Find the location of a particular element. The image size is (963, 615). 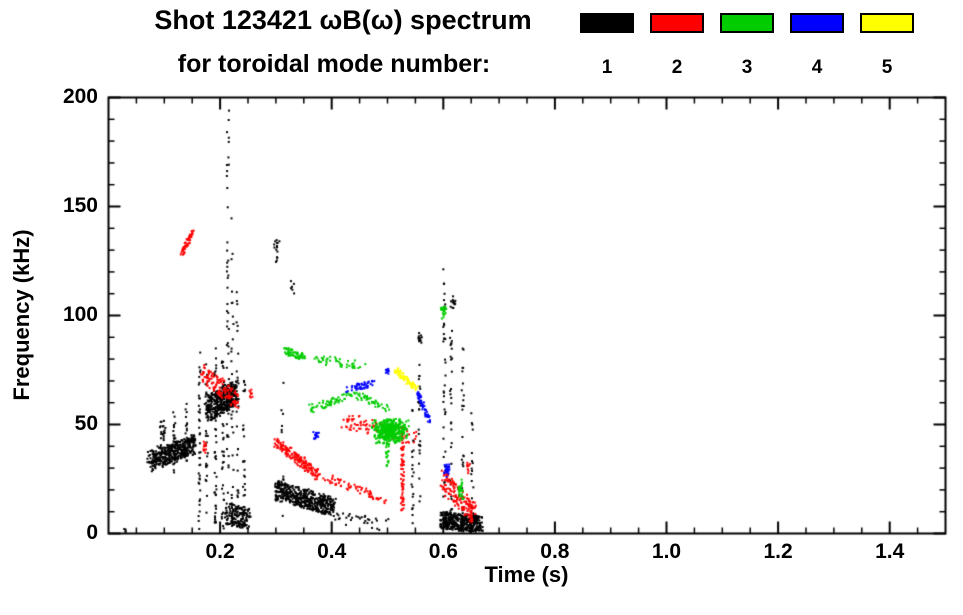

legend-entry: 1 is located at coordinates (607, 46).